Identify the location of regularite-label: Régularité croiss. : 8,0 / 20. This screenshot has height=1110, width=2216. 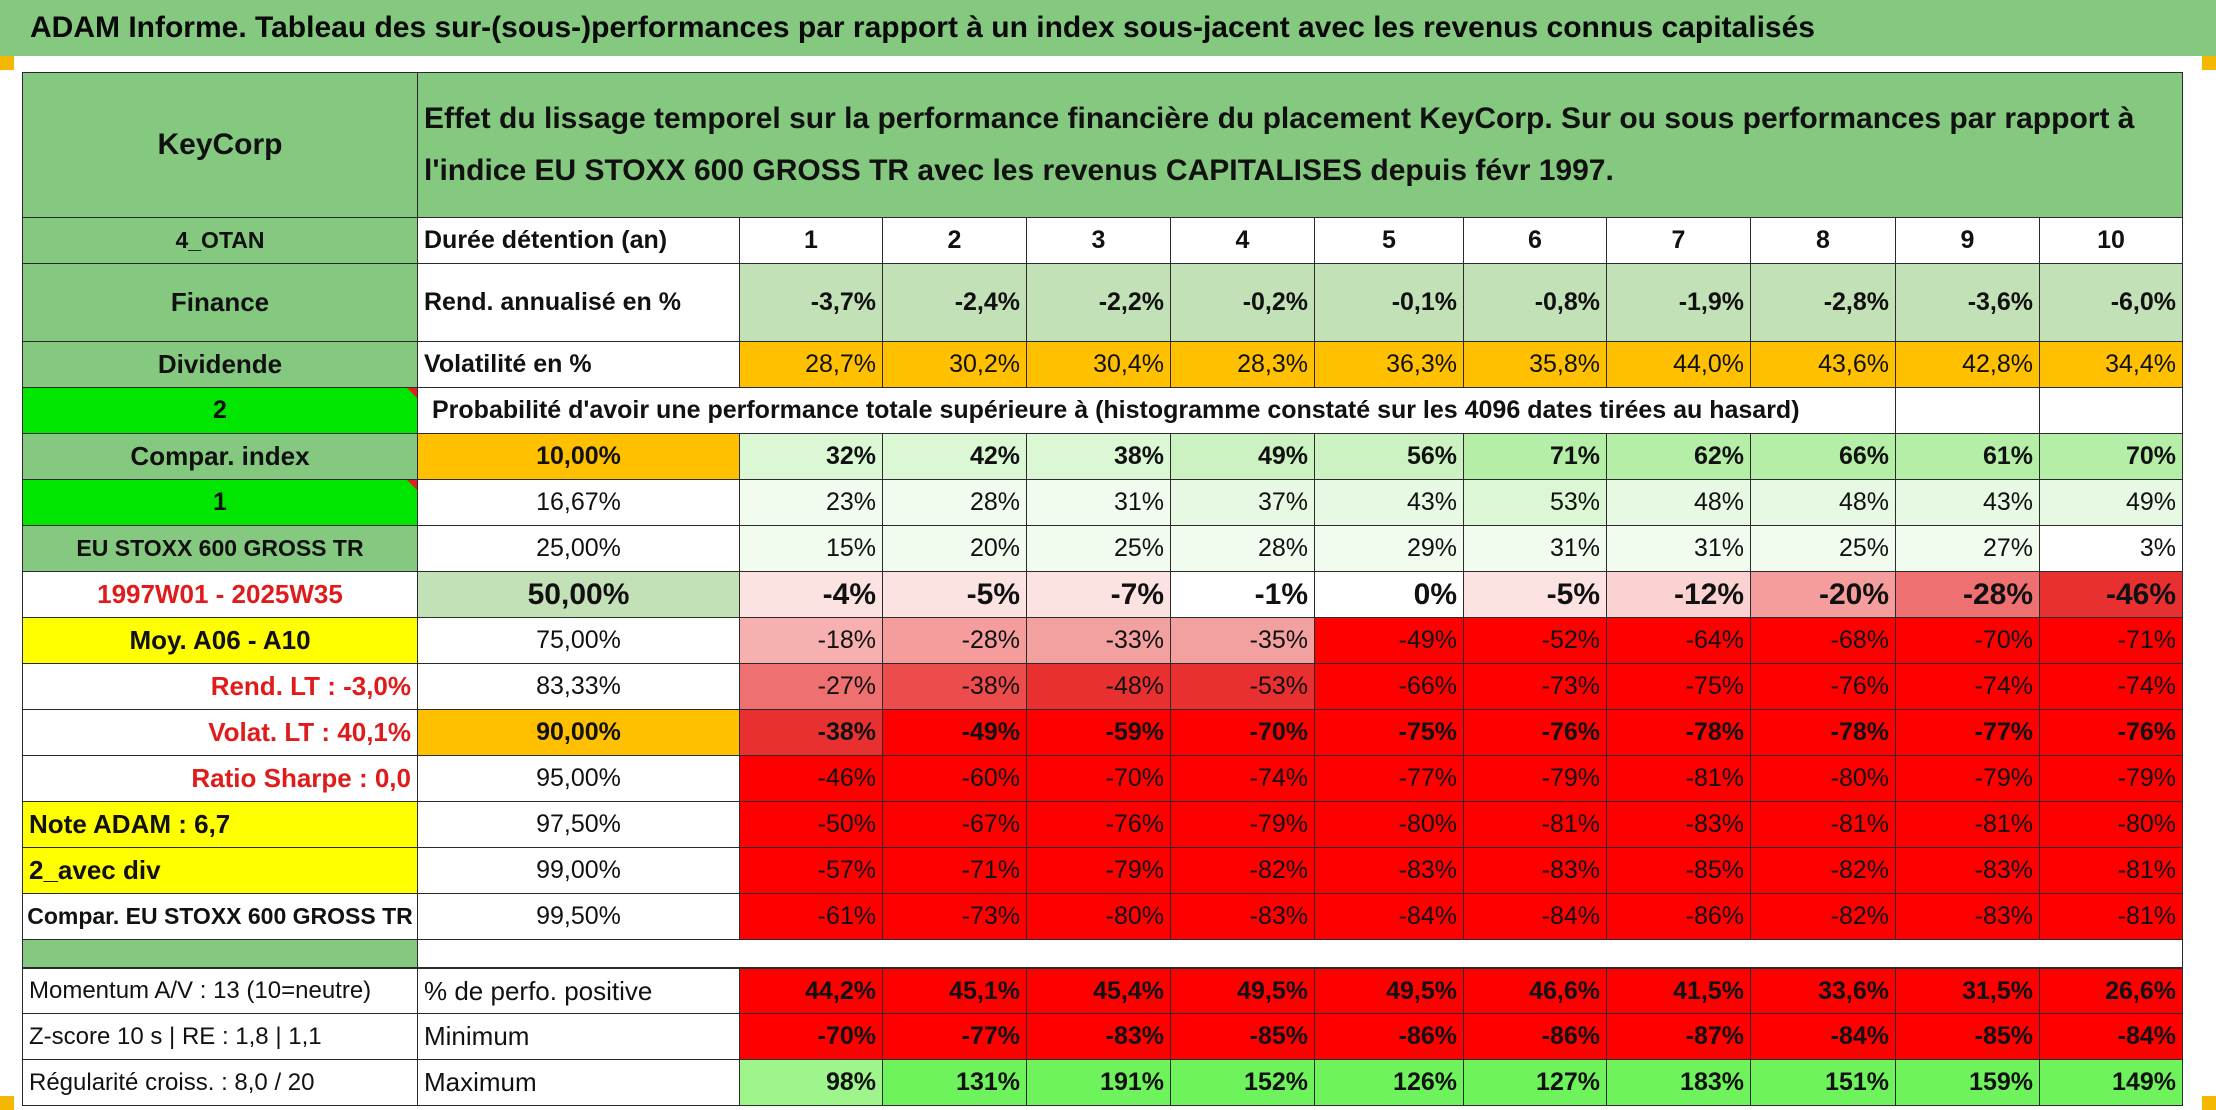
(220, 1083).